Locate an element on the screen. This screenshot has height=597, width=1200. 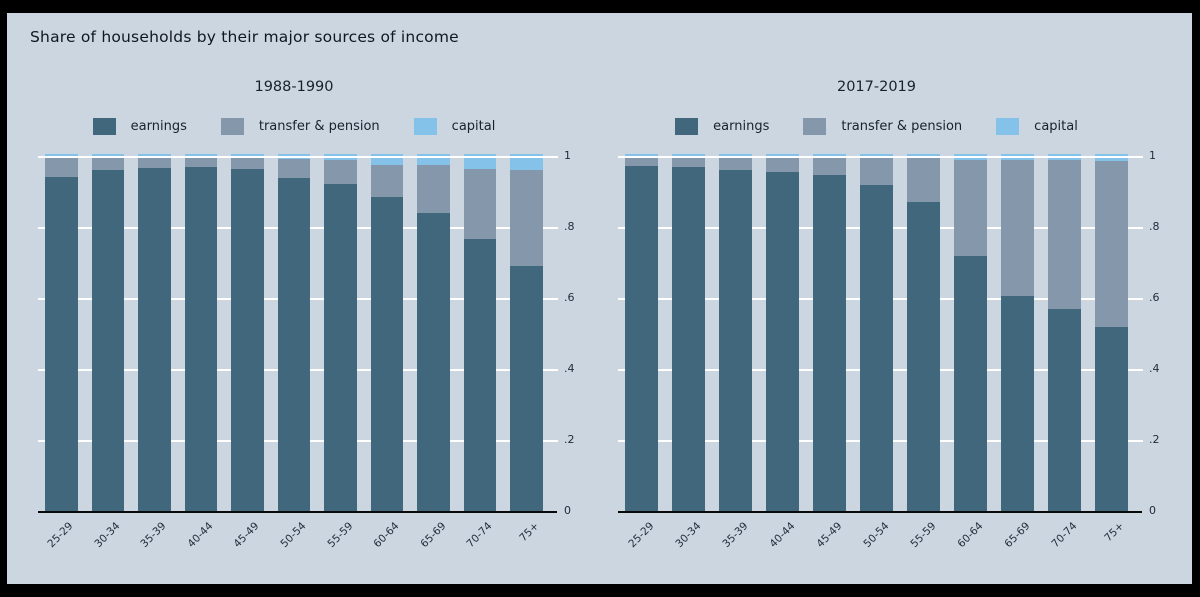
legend-item-transfer-pension: transfer & pension is located at coordinates (300, 126).